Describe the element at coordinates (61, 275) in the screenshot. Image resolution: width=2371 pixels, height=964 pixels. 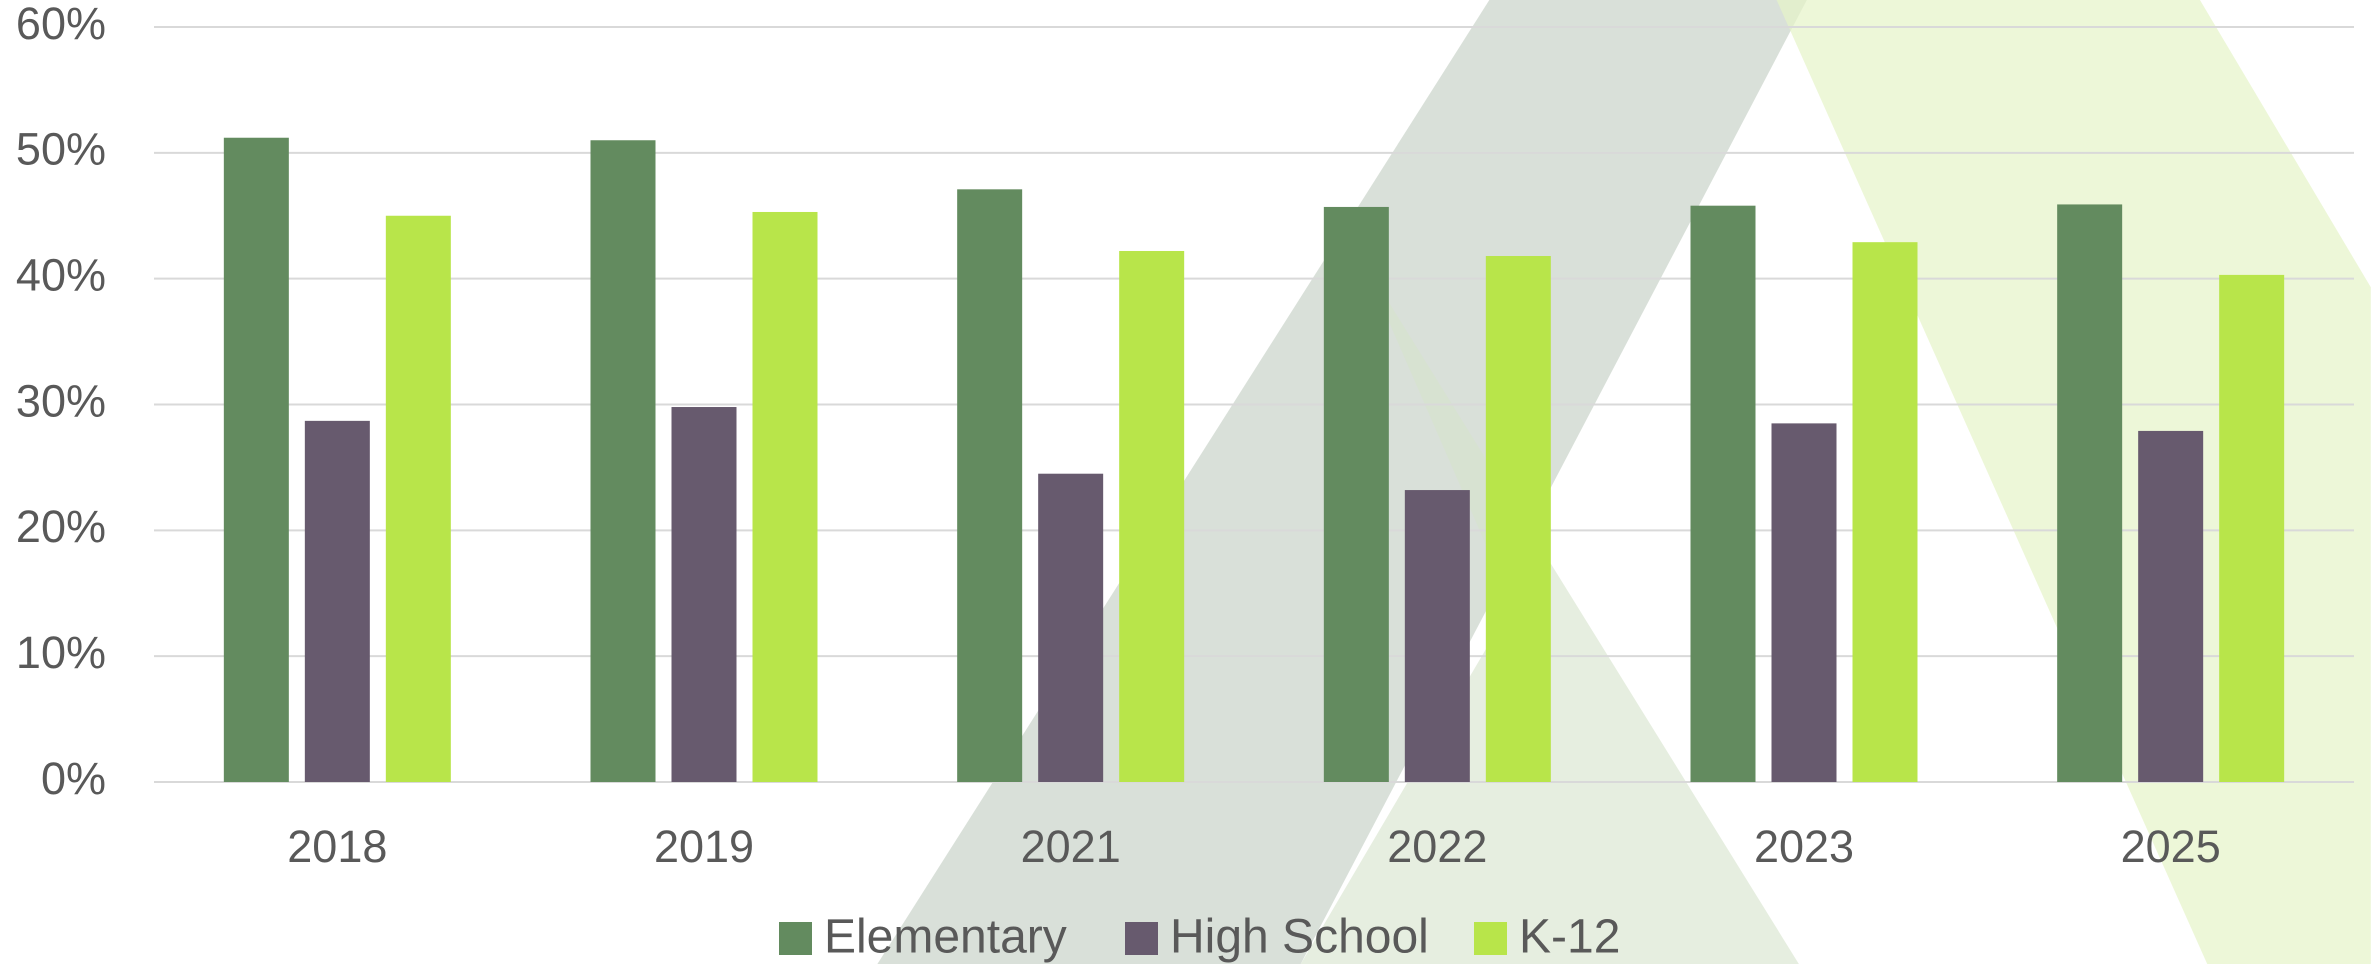
I see `y-tick-label: 40%` at that location.